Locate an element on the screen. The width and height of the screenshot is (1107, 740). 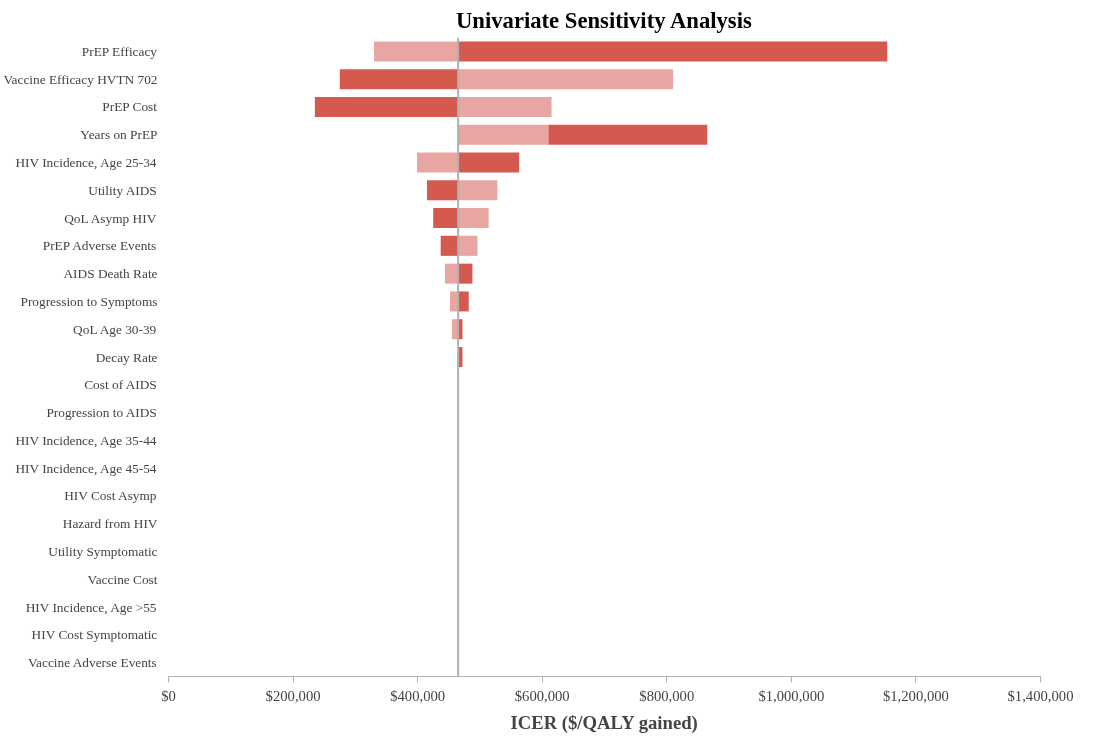
y-tick-label: PrEP Adverse Events is located at coordinates (99, 246).